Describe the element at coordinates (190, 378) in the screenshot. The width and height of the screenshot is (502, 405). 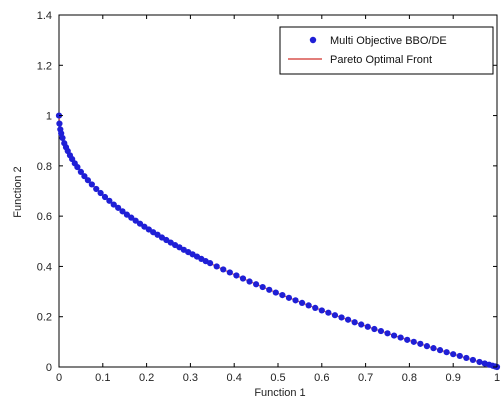
I see `x-tick-label: 0.3` at that location.